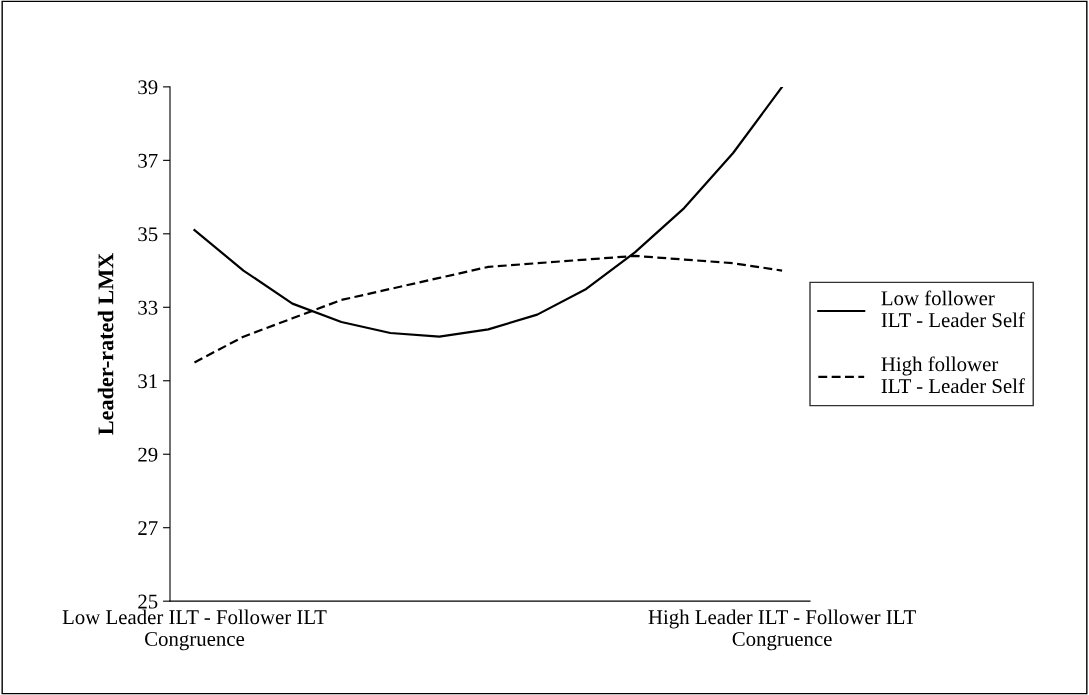 This screenshot has width=1089, height=695. I want to click on y-tick-label: 27, so click(148, 528).